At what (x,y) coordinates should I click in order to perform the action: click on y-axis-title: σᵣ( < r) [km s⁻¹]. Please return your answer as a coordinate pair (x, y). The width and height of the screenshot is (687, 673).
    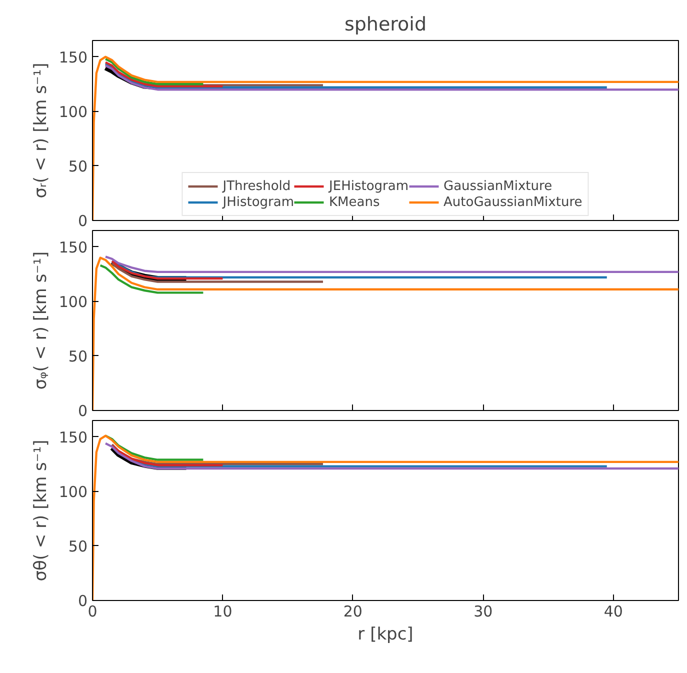
    Looking at the image, I should click on (40, 130).